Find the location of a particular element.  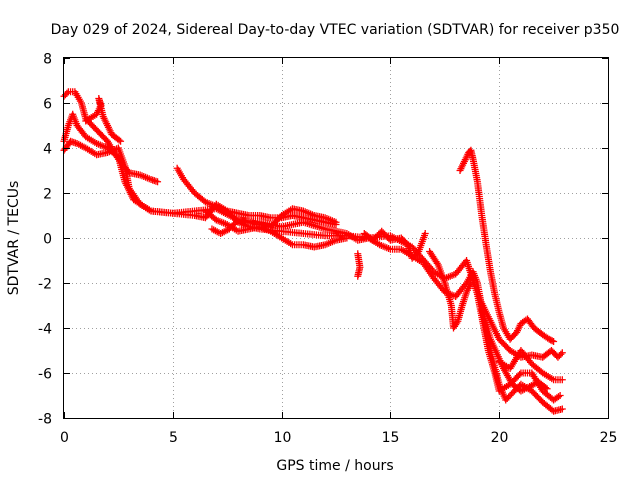

y-tick-label: 6 is located at coordinates (47, 105).